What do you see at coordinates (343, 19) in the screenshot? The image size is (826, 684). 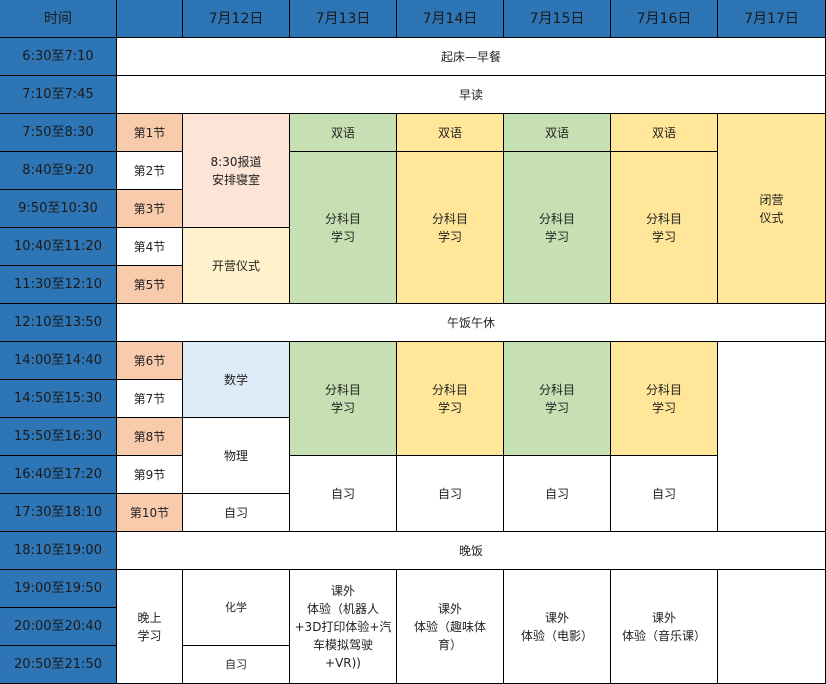 I see `header-day: 7月13日` at bounding box center [343, 19].